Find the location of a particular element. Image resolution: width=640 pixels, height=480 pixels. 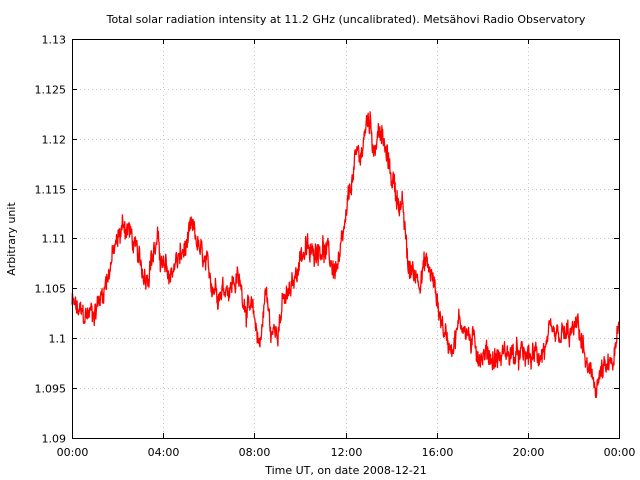

y-tick-label: 1.095 is located at coordinates (51, 389).